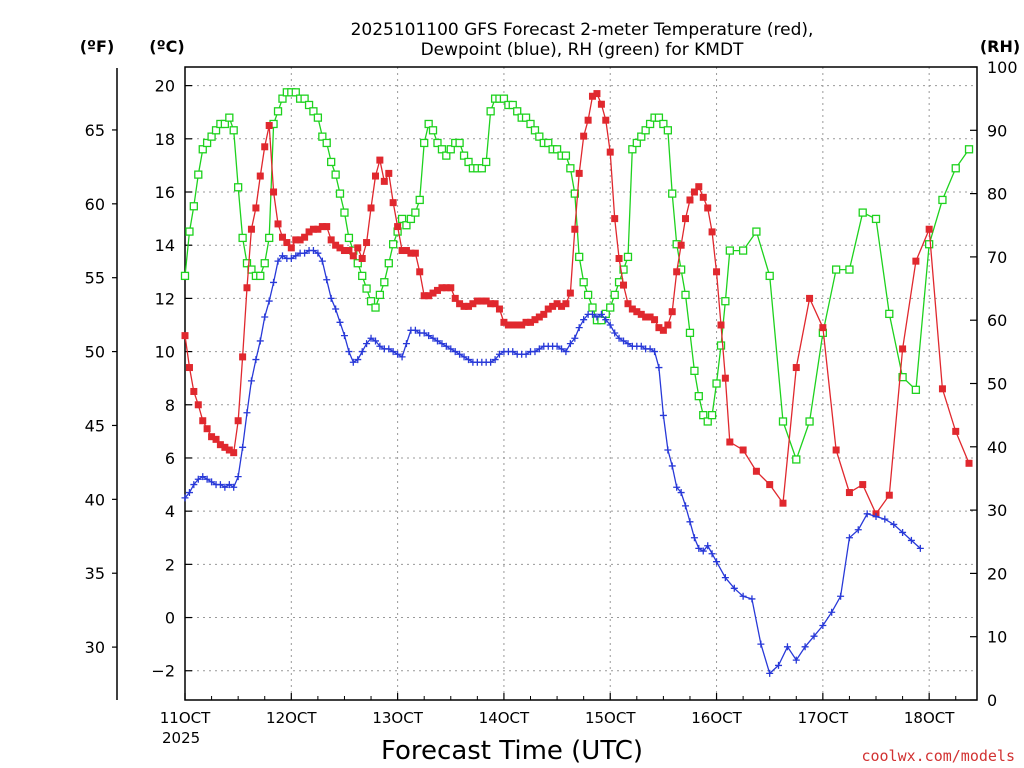 This screenshot has height=768, width=1024. What do you see at coordinates (170, 618) in the screenshot?
I see `celsius-tick-label: 0` at bounding box center [170, 618].